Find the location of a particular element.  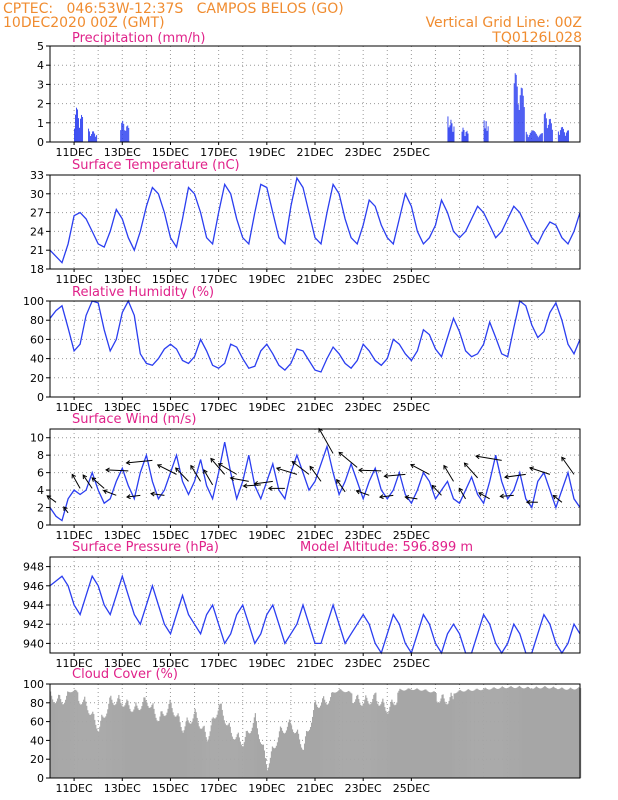

surface-pressure-ytick-label: 948 is located at coordinates (33, 567).